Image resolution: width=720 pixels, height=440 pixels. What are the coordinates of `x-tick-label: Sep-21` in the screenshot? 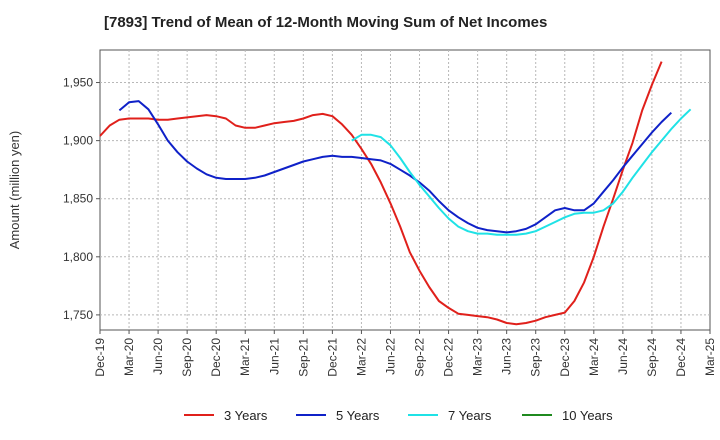 It's located at (303, 357).